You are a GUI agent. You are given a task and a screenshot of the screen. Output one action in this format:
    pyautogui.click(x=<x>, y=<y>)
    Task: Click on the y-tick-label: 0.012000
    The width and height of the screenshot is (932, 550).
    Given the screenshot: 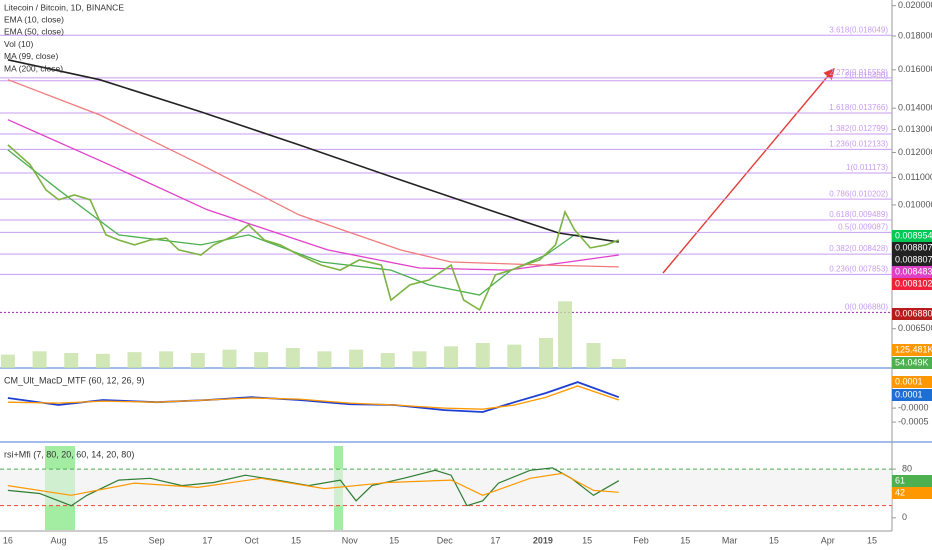 What is the action you would take?
    pyautogui.click(x=915, y=152)
    